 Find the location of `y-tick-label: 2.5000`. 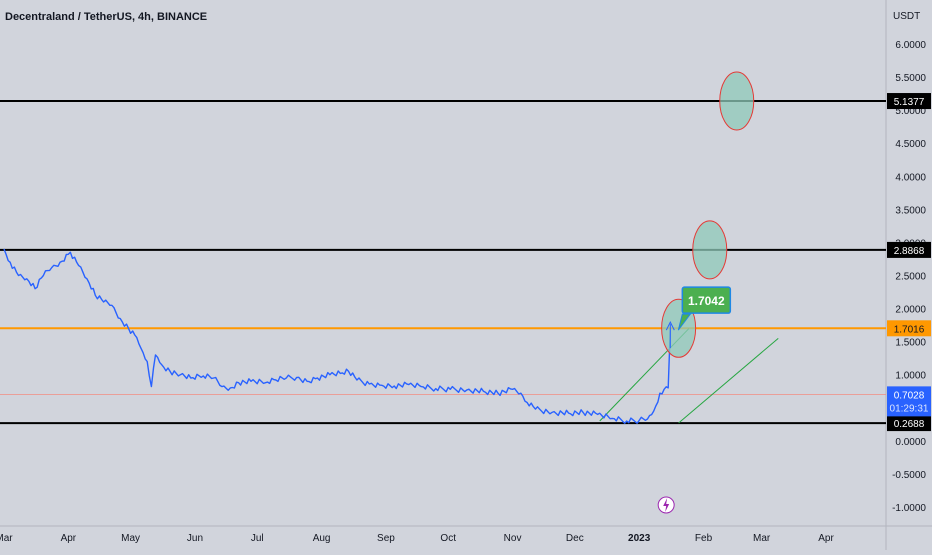

y-tick-label: 2.5000 is located at coordinates (910, 277).